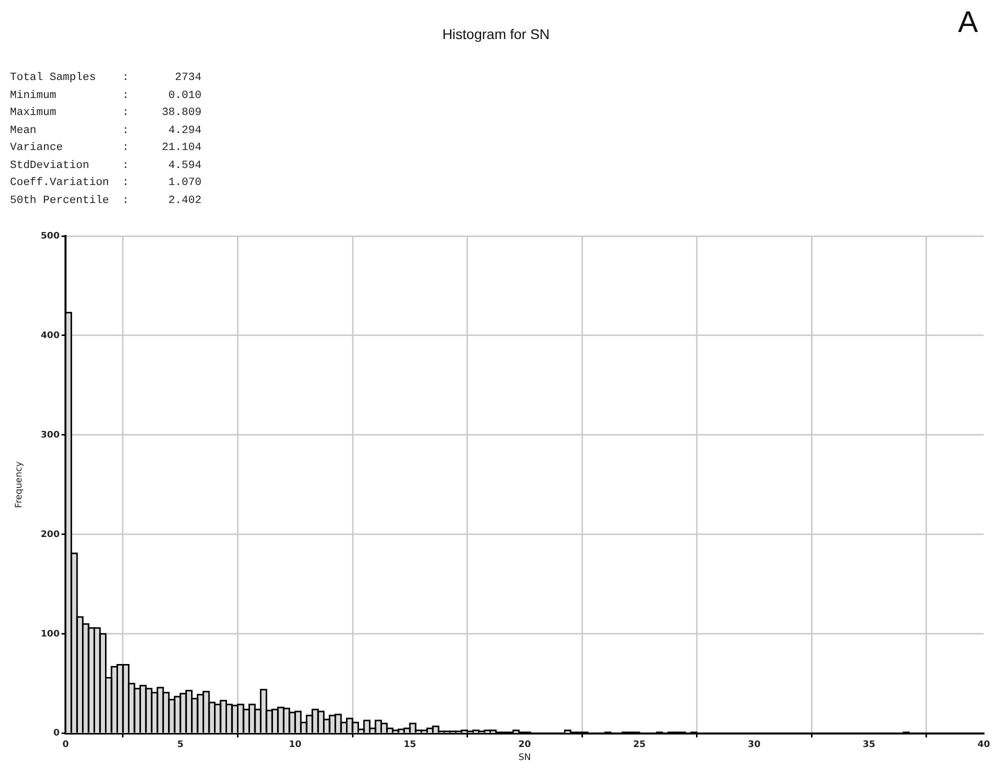  Describe the element at coordinates (106, 200) in the screenshot. I see `text: 50th Percentile : 2.402` at that location.